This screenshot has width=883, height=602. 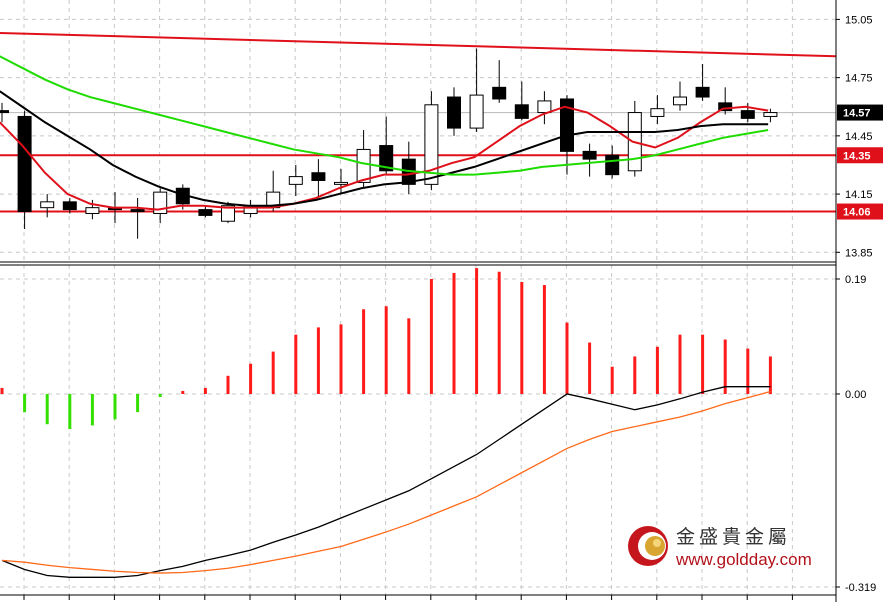 I want to click on logo: 金盛貴金屬 www.goldday.com, so click(x=720, y=547).